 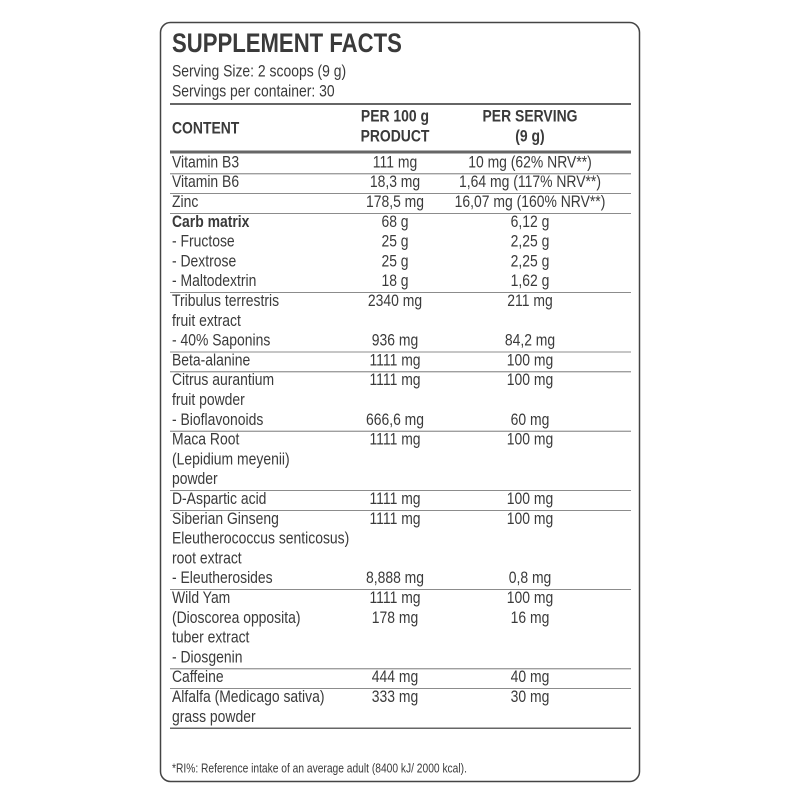 What do you see at coordinates (195, 479) in the screenshot?
I see `ingredient: powder` at bounding box center [195, 479].